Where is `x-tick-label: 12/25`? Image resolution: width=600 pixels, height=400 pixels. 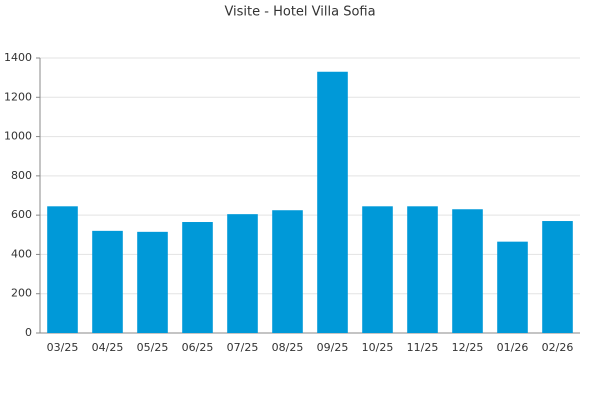
x-tick-label: 12/25 is located at coordinates (468, 347).